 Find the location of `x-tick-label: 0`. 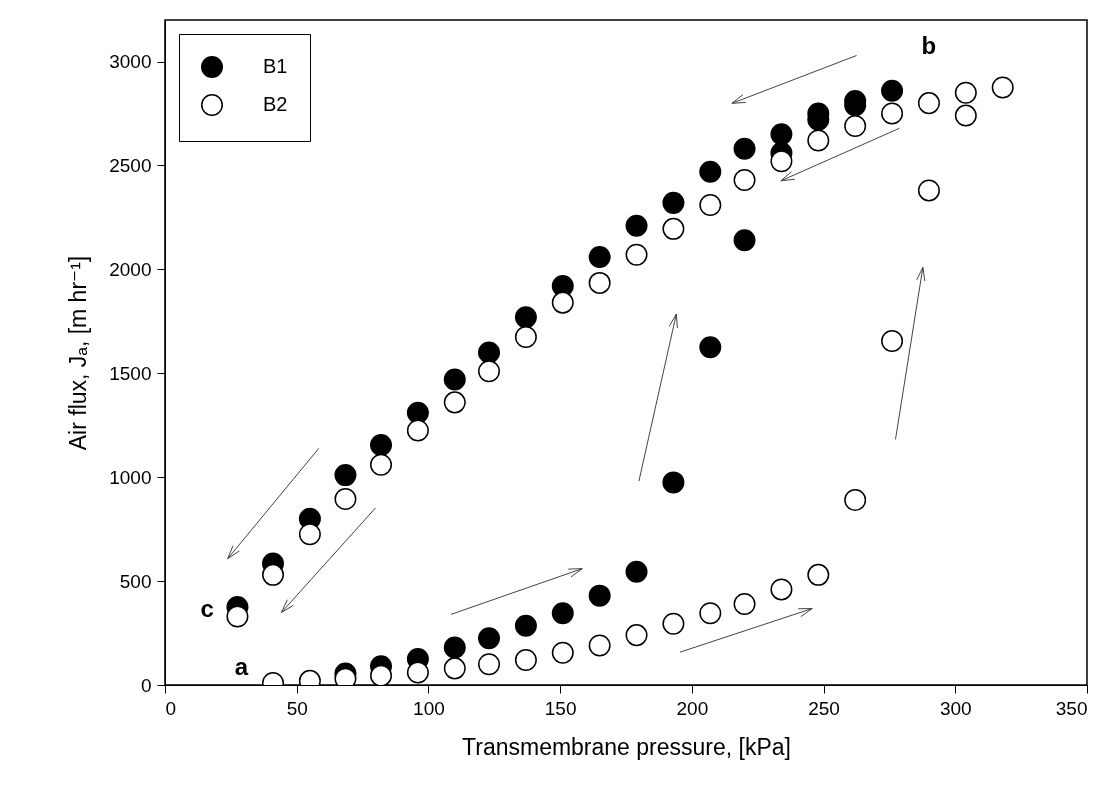

x-tick-label: 0 is located at coordinates (171, 708).